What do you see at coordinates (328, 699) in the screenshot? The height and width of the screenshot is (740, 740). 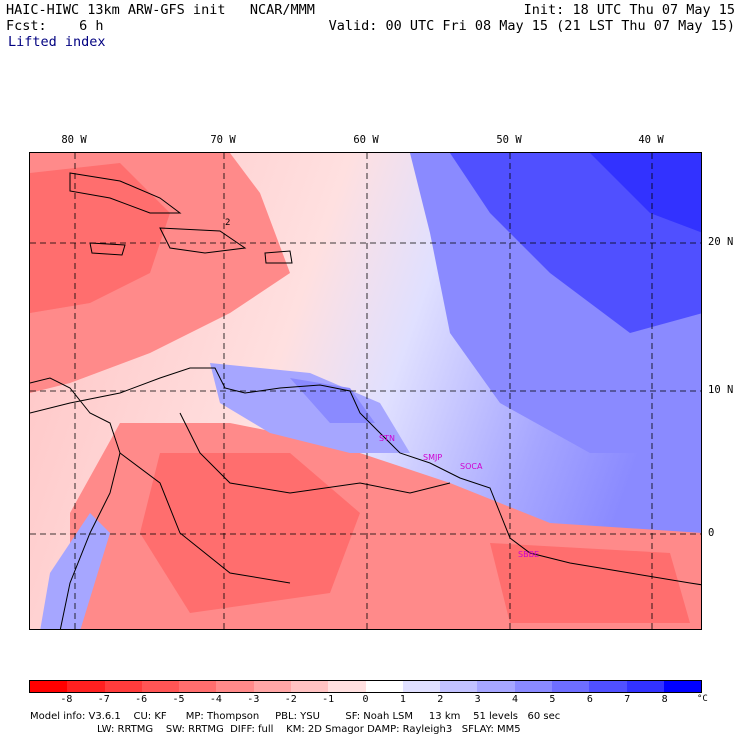 I see `colorbar-tick-label: -1` at bounding box center [328, 699].